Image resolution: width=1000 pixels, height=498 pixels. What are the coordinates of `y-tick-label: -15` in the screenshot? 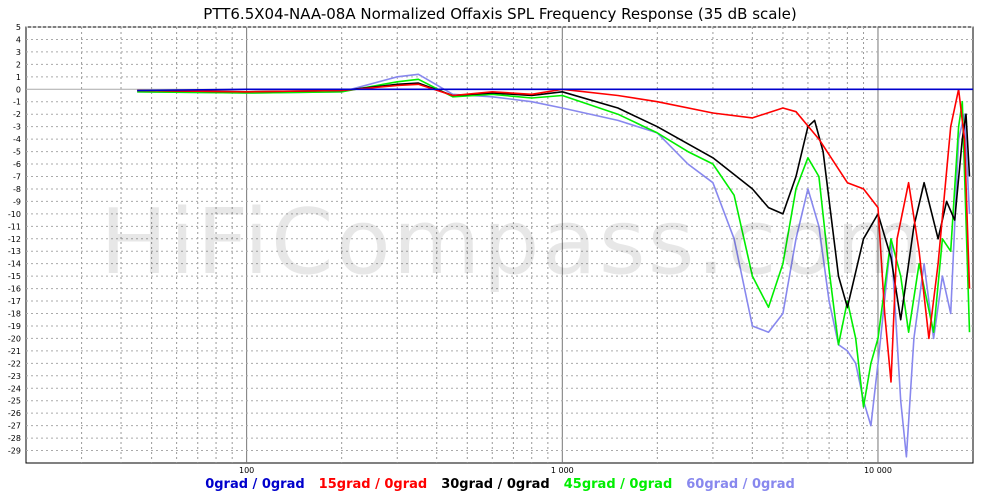 It's located at (14, 276).